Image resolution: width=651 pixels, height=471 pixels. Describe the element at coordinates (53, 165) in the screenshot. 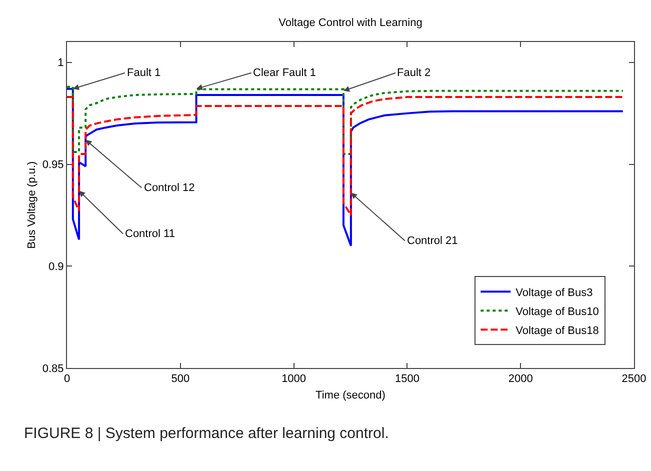

I see `y-tick-label: 0.95` at that location.